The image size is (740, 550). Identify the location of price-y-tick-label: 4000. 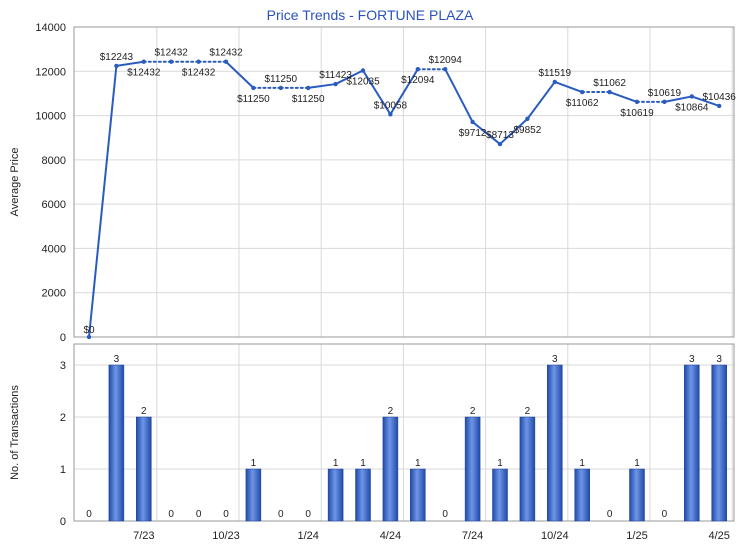
(54, 249).